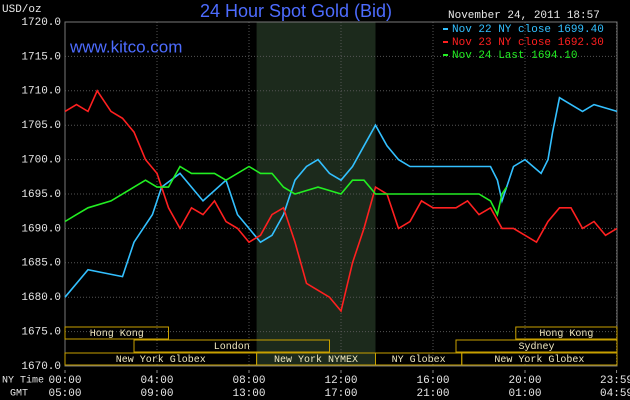  What do you see at coordinates (41, 195) in the screenshot?
I see `y-tick-label: 1695.0` at bounding box center [41, 195].